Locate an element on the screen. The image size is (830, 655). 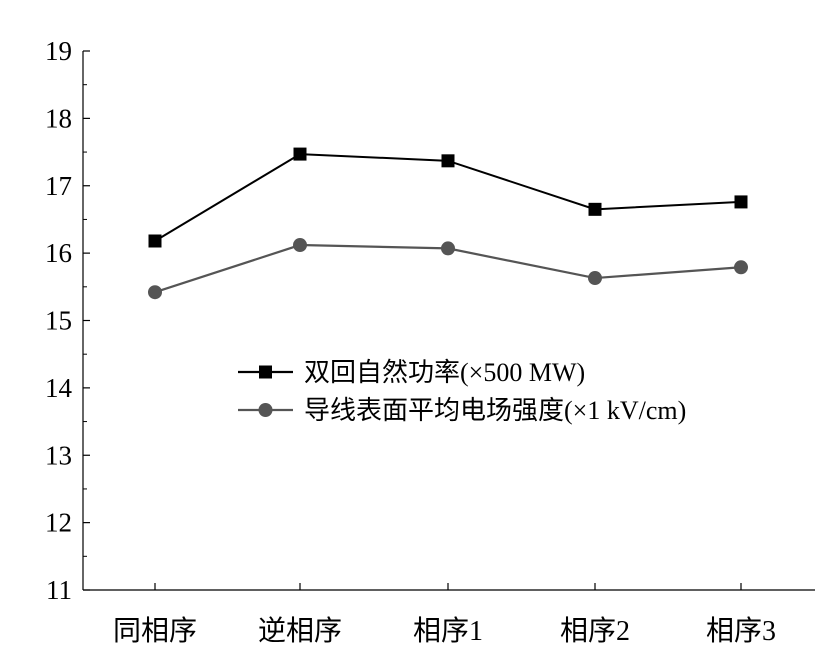
legend-label: 导线表面平均电场强度(×1 kV/cm) is located at coordinates (495, 410).